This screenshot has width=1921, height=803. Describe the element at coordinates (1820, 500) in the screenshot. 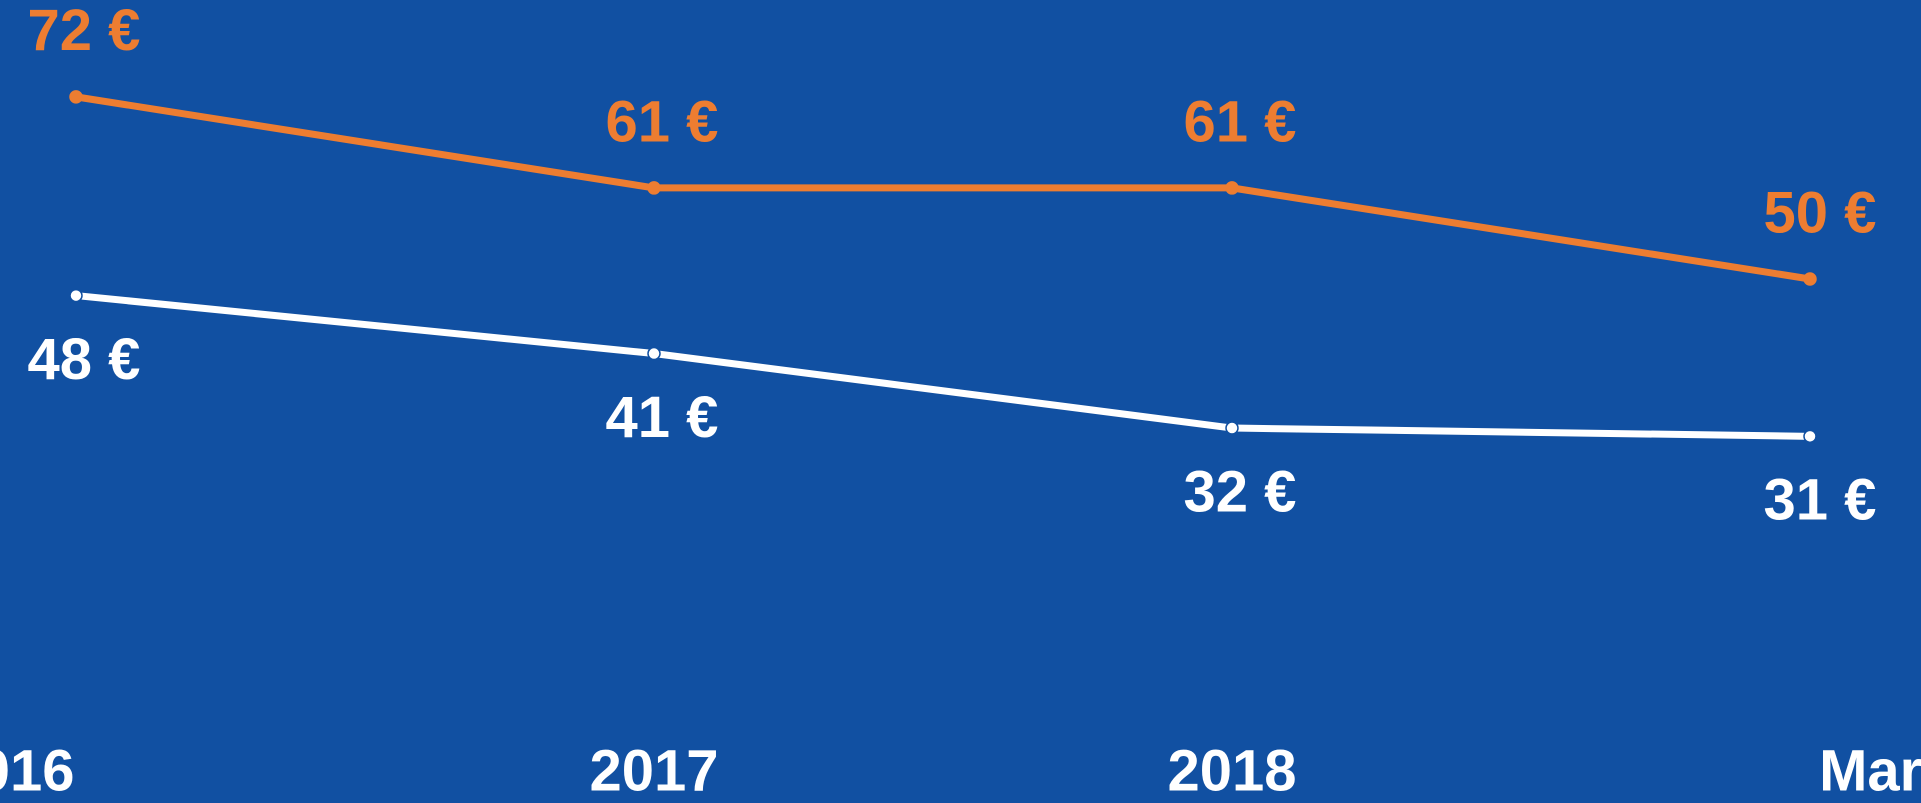

I see `data-label: 31 €` at that location.